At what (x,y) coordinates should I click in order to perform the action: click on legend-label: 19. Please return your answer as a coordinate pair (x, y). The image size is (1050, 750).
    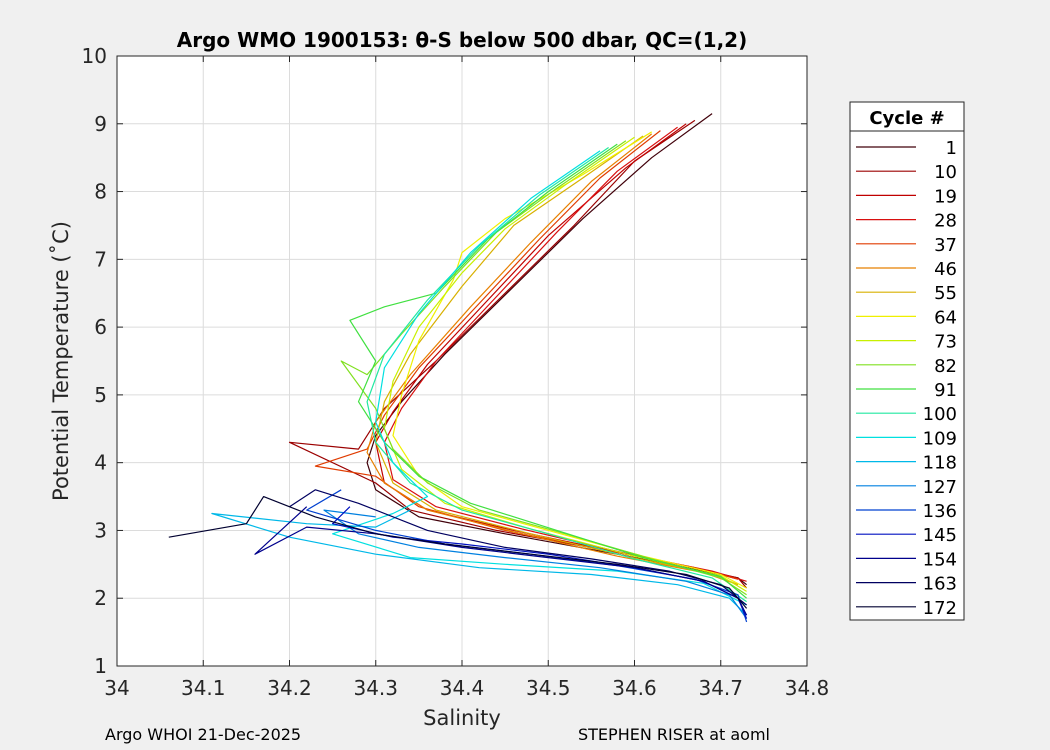
    Looking at the image, I should click on (945, 196).